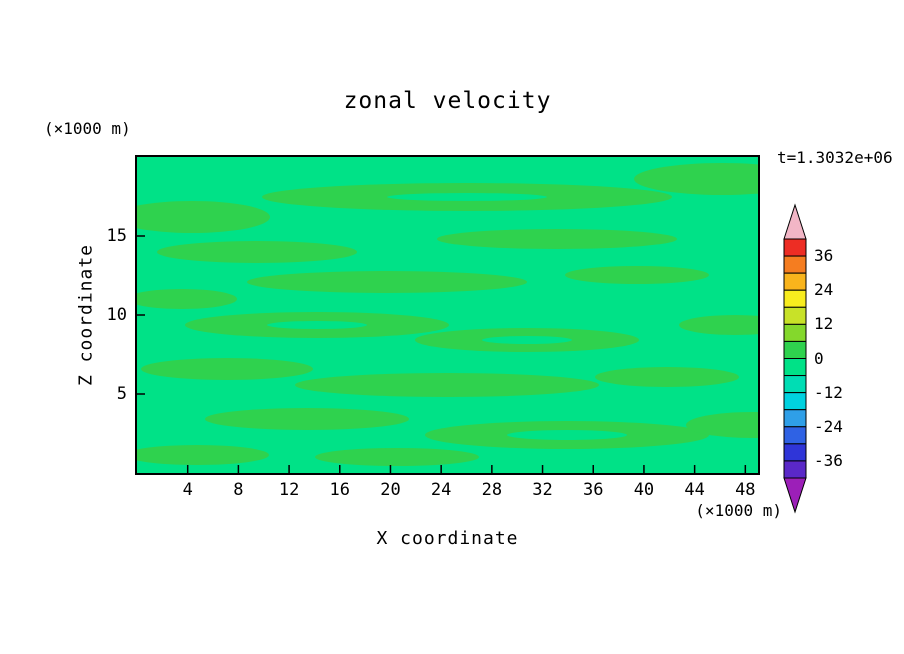 Image resolution: width=904 pixels, height=654 pixels. I want to click on colorbar-tick-label: 36, so click(824, 256).